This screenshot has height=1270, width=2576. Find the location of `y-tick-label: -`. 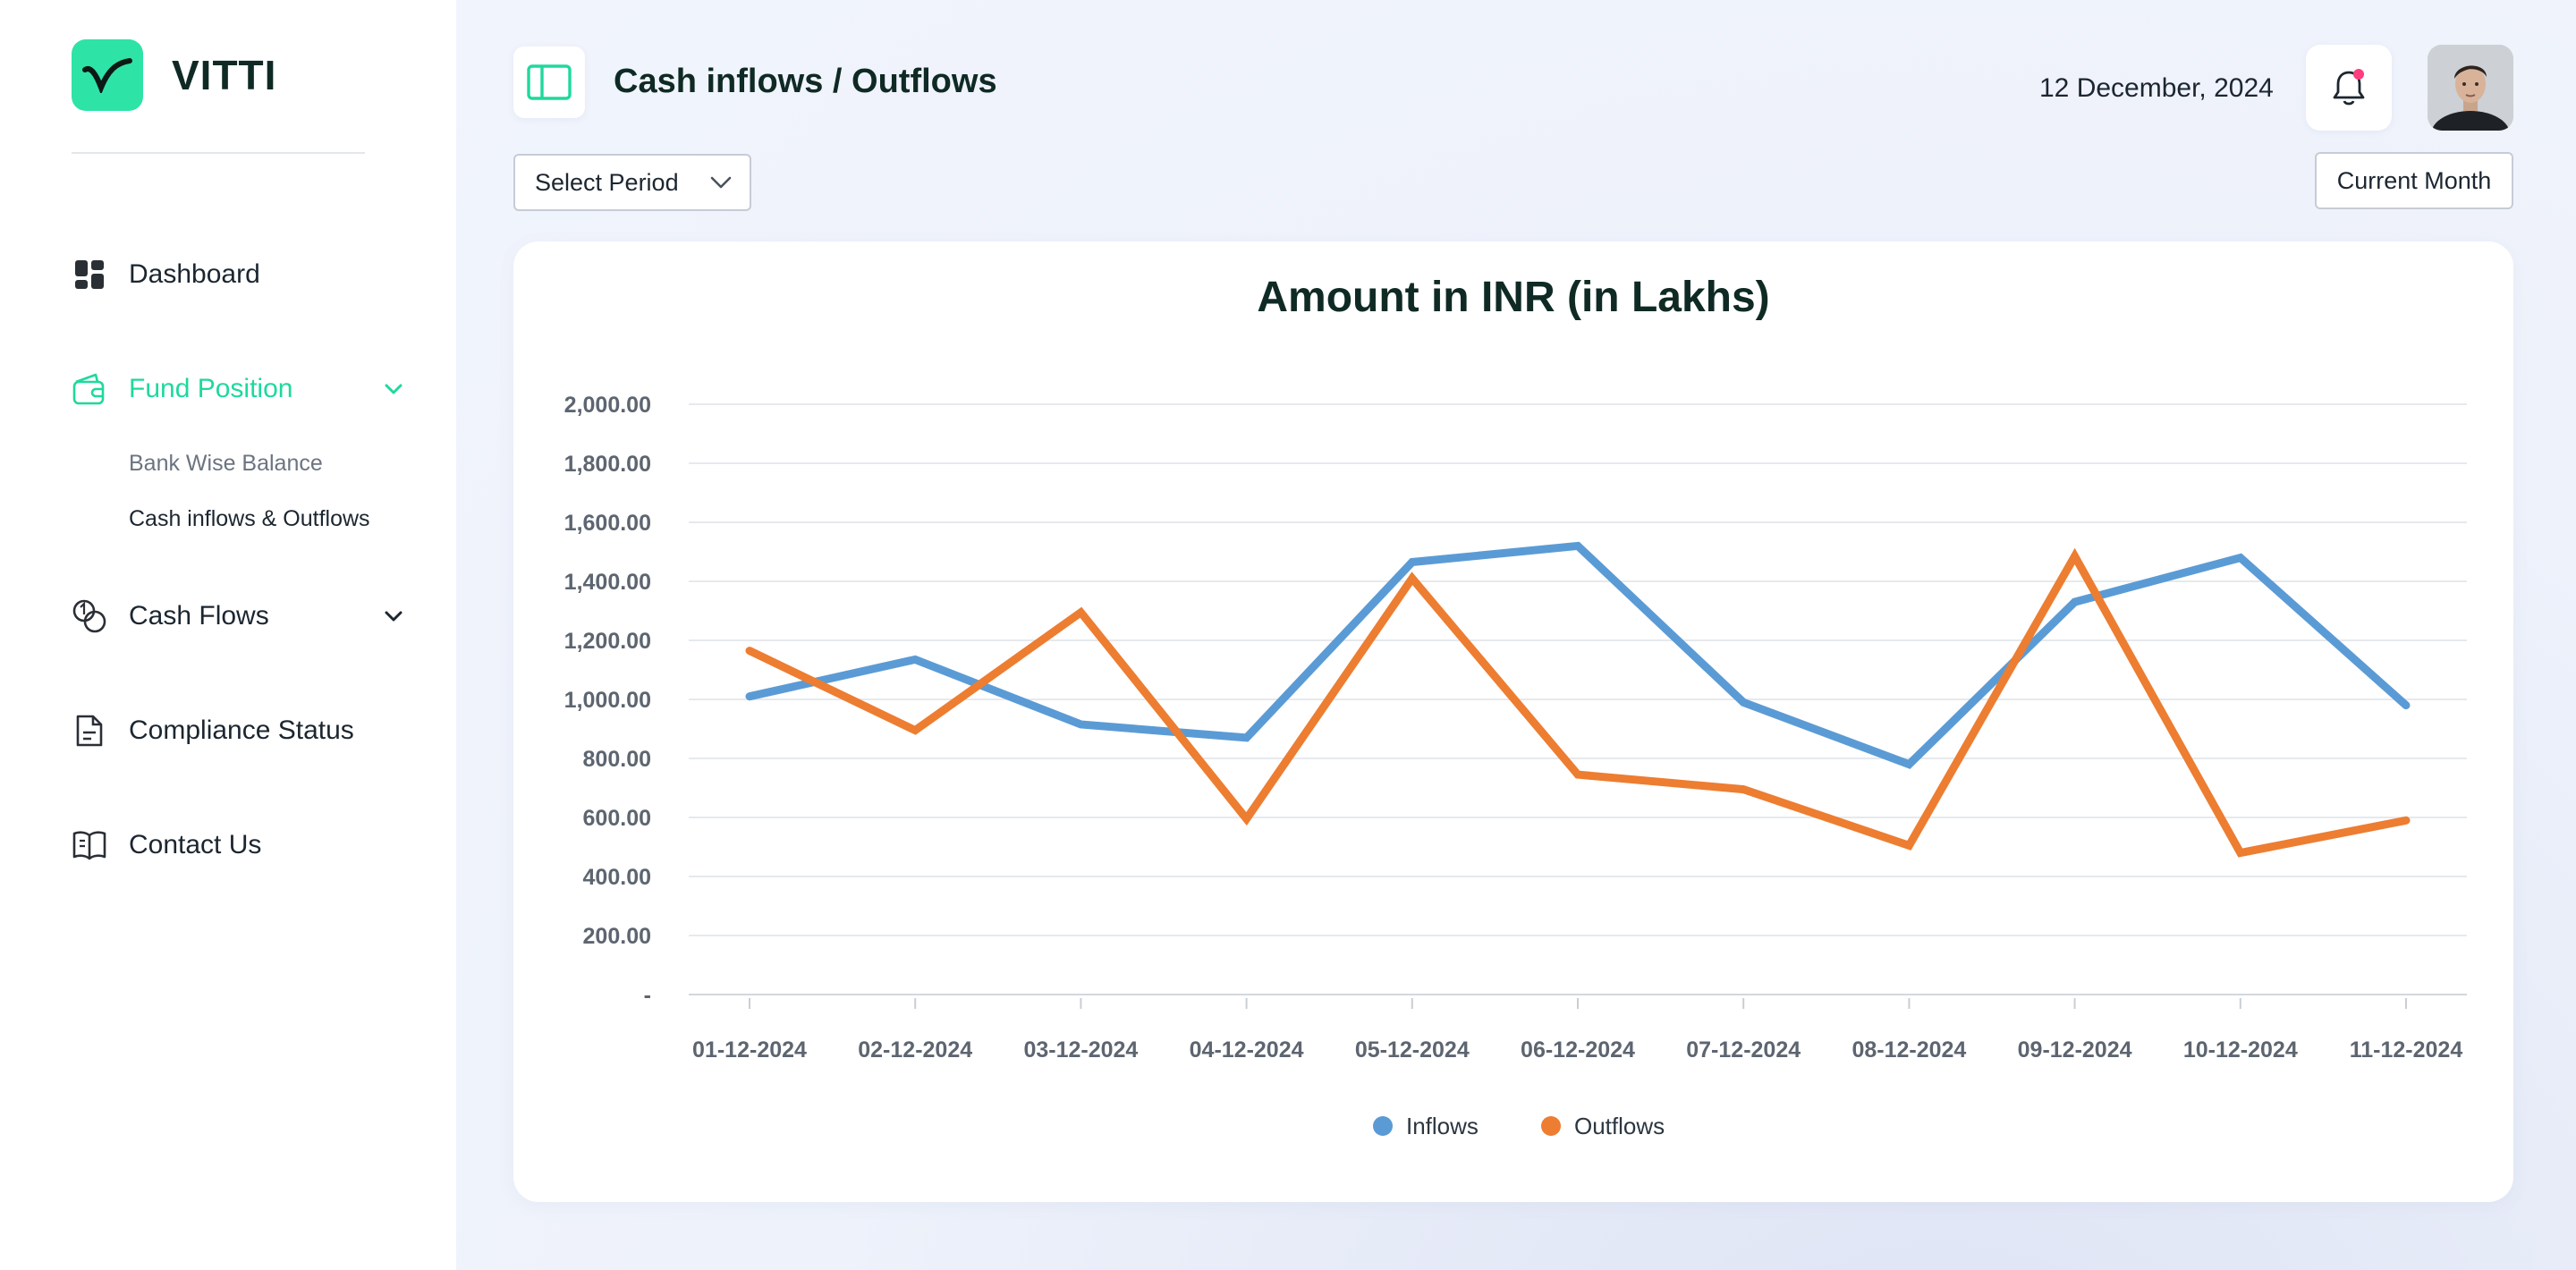

y-tick-label: - is located at coordinates (647, 995).